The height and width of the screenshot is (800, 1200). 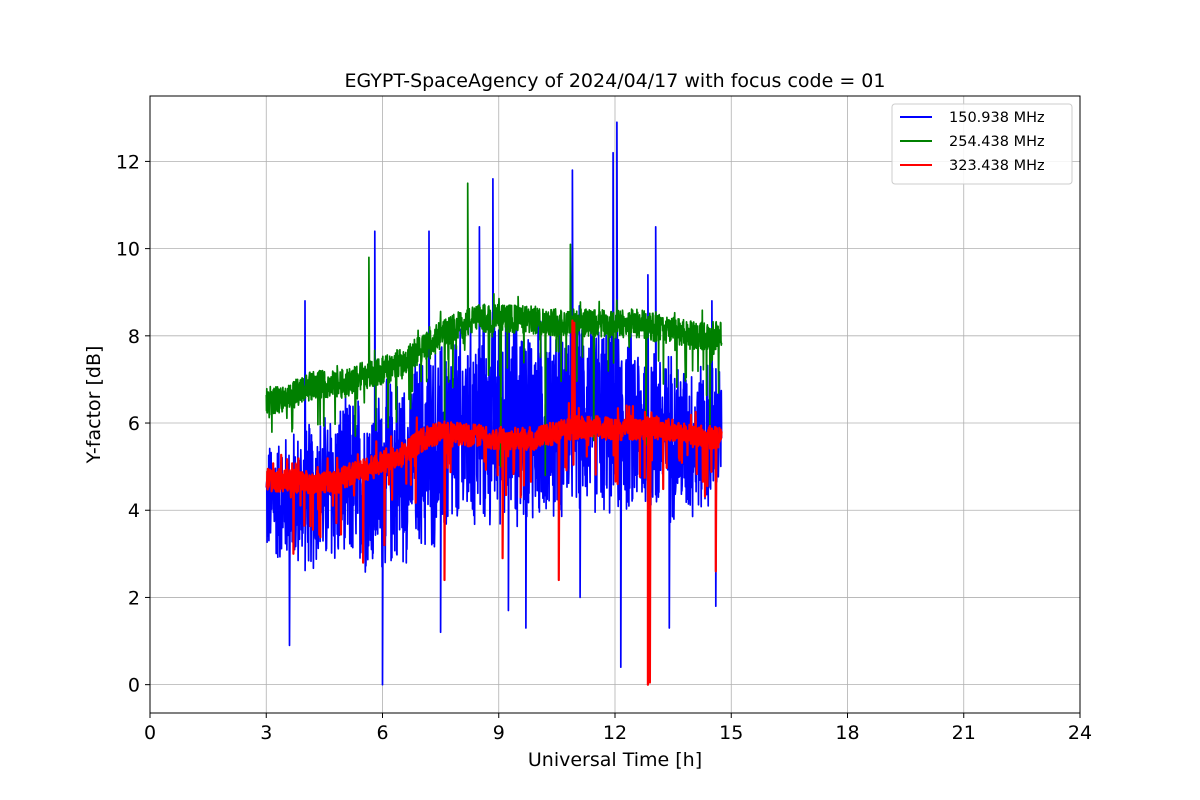 What do you see at coordinates (731, 733) in the screenshot?
I see `x-tick-label: 15` at bounding box center [731, 733].